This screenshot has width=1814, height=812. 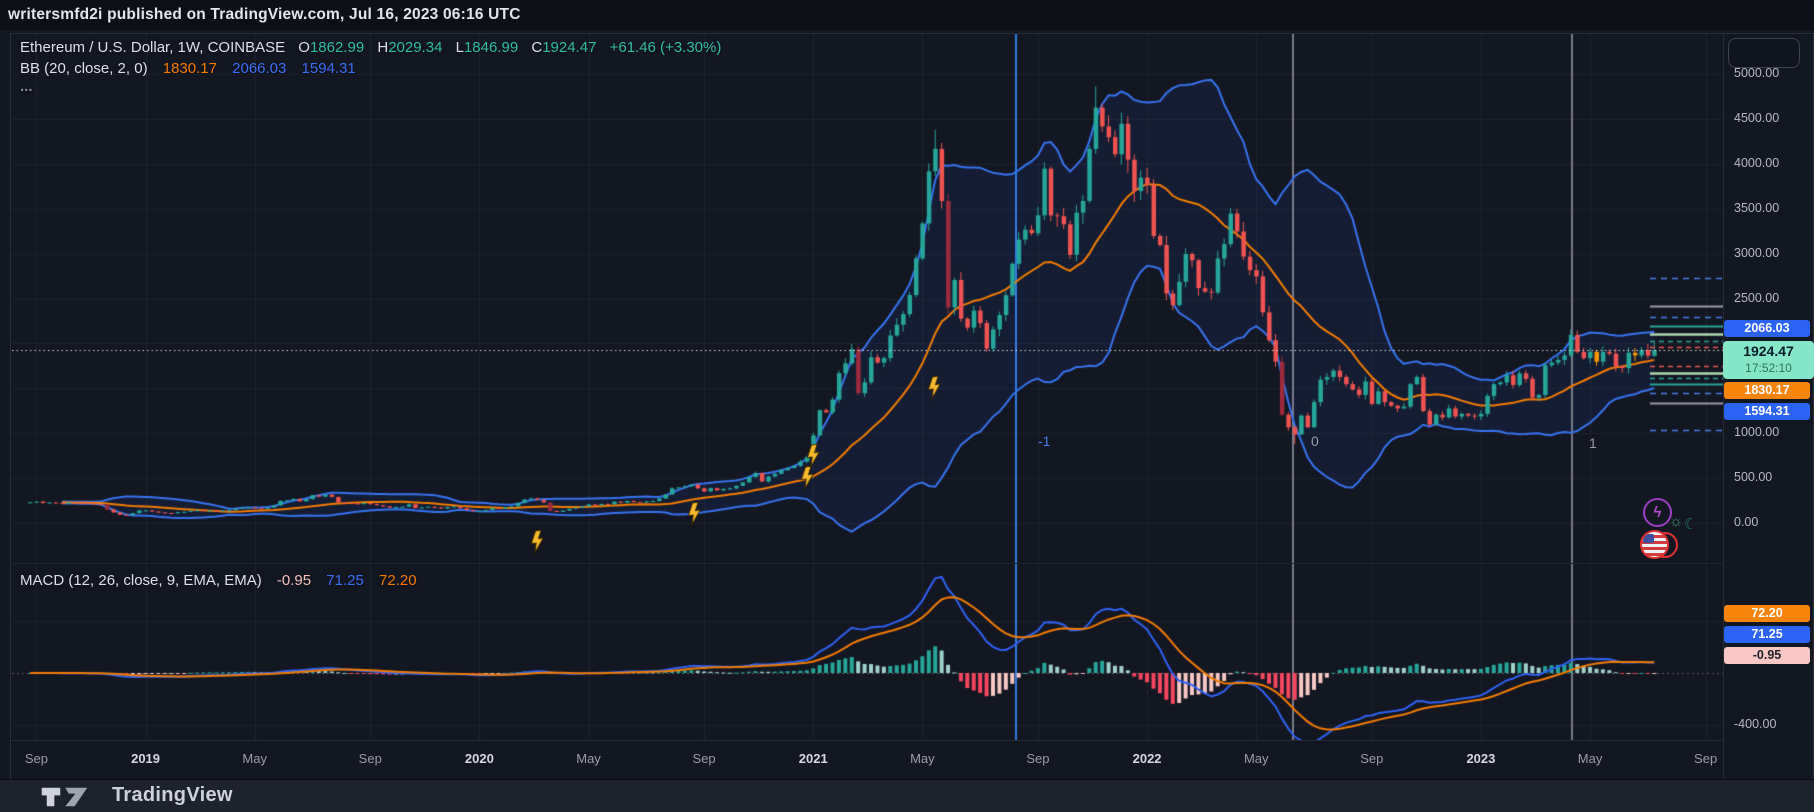 I want to click on time-axis-label: 2021, so click(x=813, y=758).